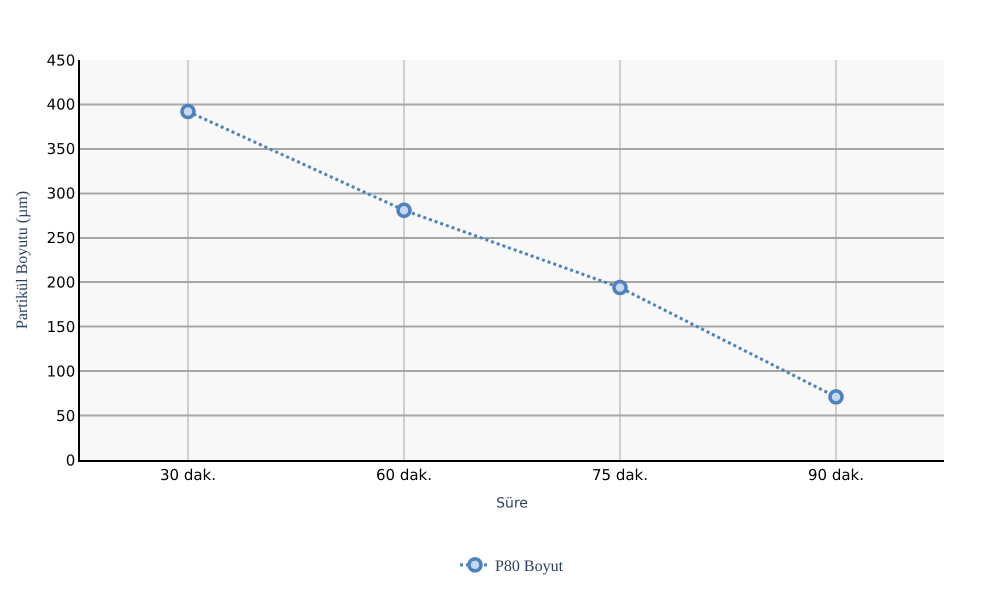  What do you see at coordinates (529, 567) in the screenshot?
I see `legend-label: P80 Boyut` at bounding box center [529, 567].